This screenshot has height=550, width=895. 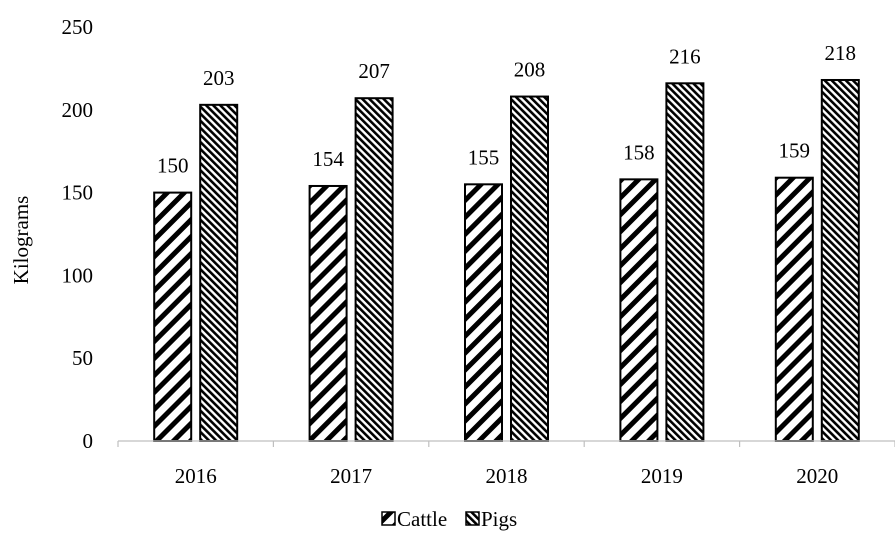 I want to click on x-tick-label: 2016, so click(x=196, y=476).